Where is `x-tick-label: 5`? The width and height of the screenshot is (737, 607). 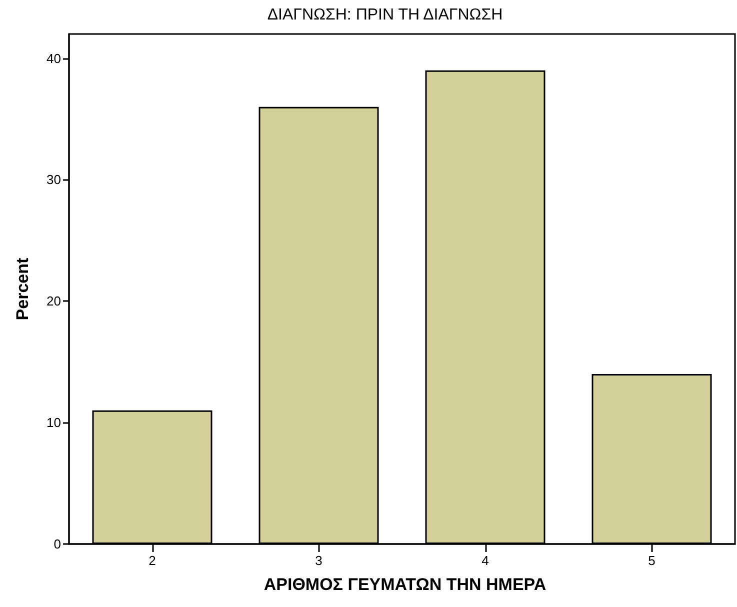 x-tick-label: 5 is located at coordinates (652, 560).